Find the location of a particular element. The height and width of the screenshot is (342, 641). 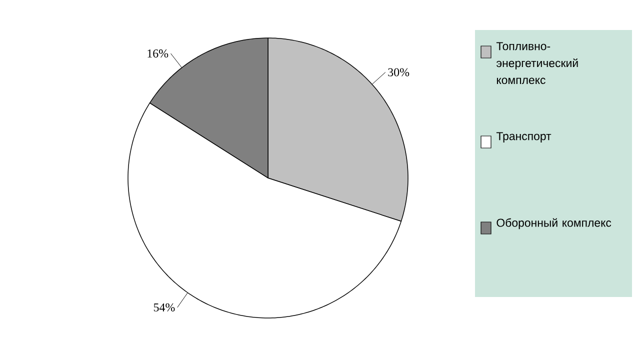

legend-label: Транспорт is located at coordinates (524, 137).